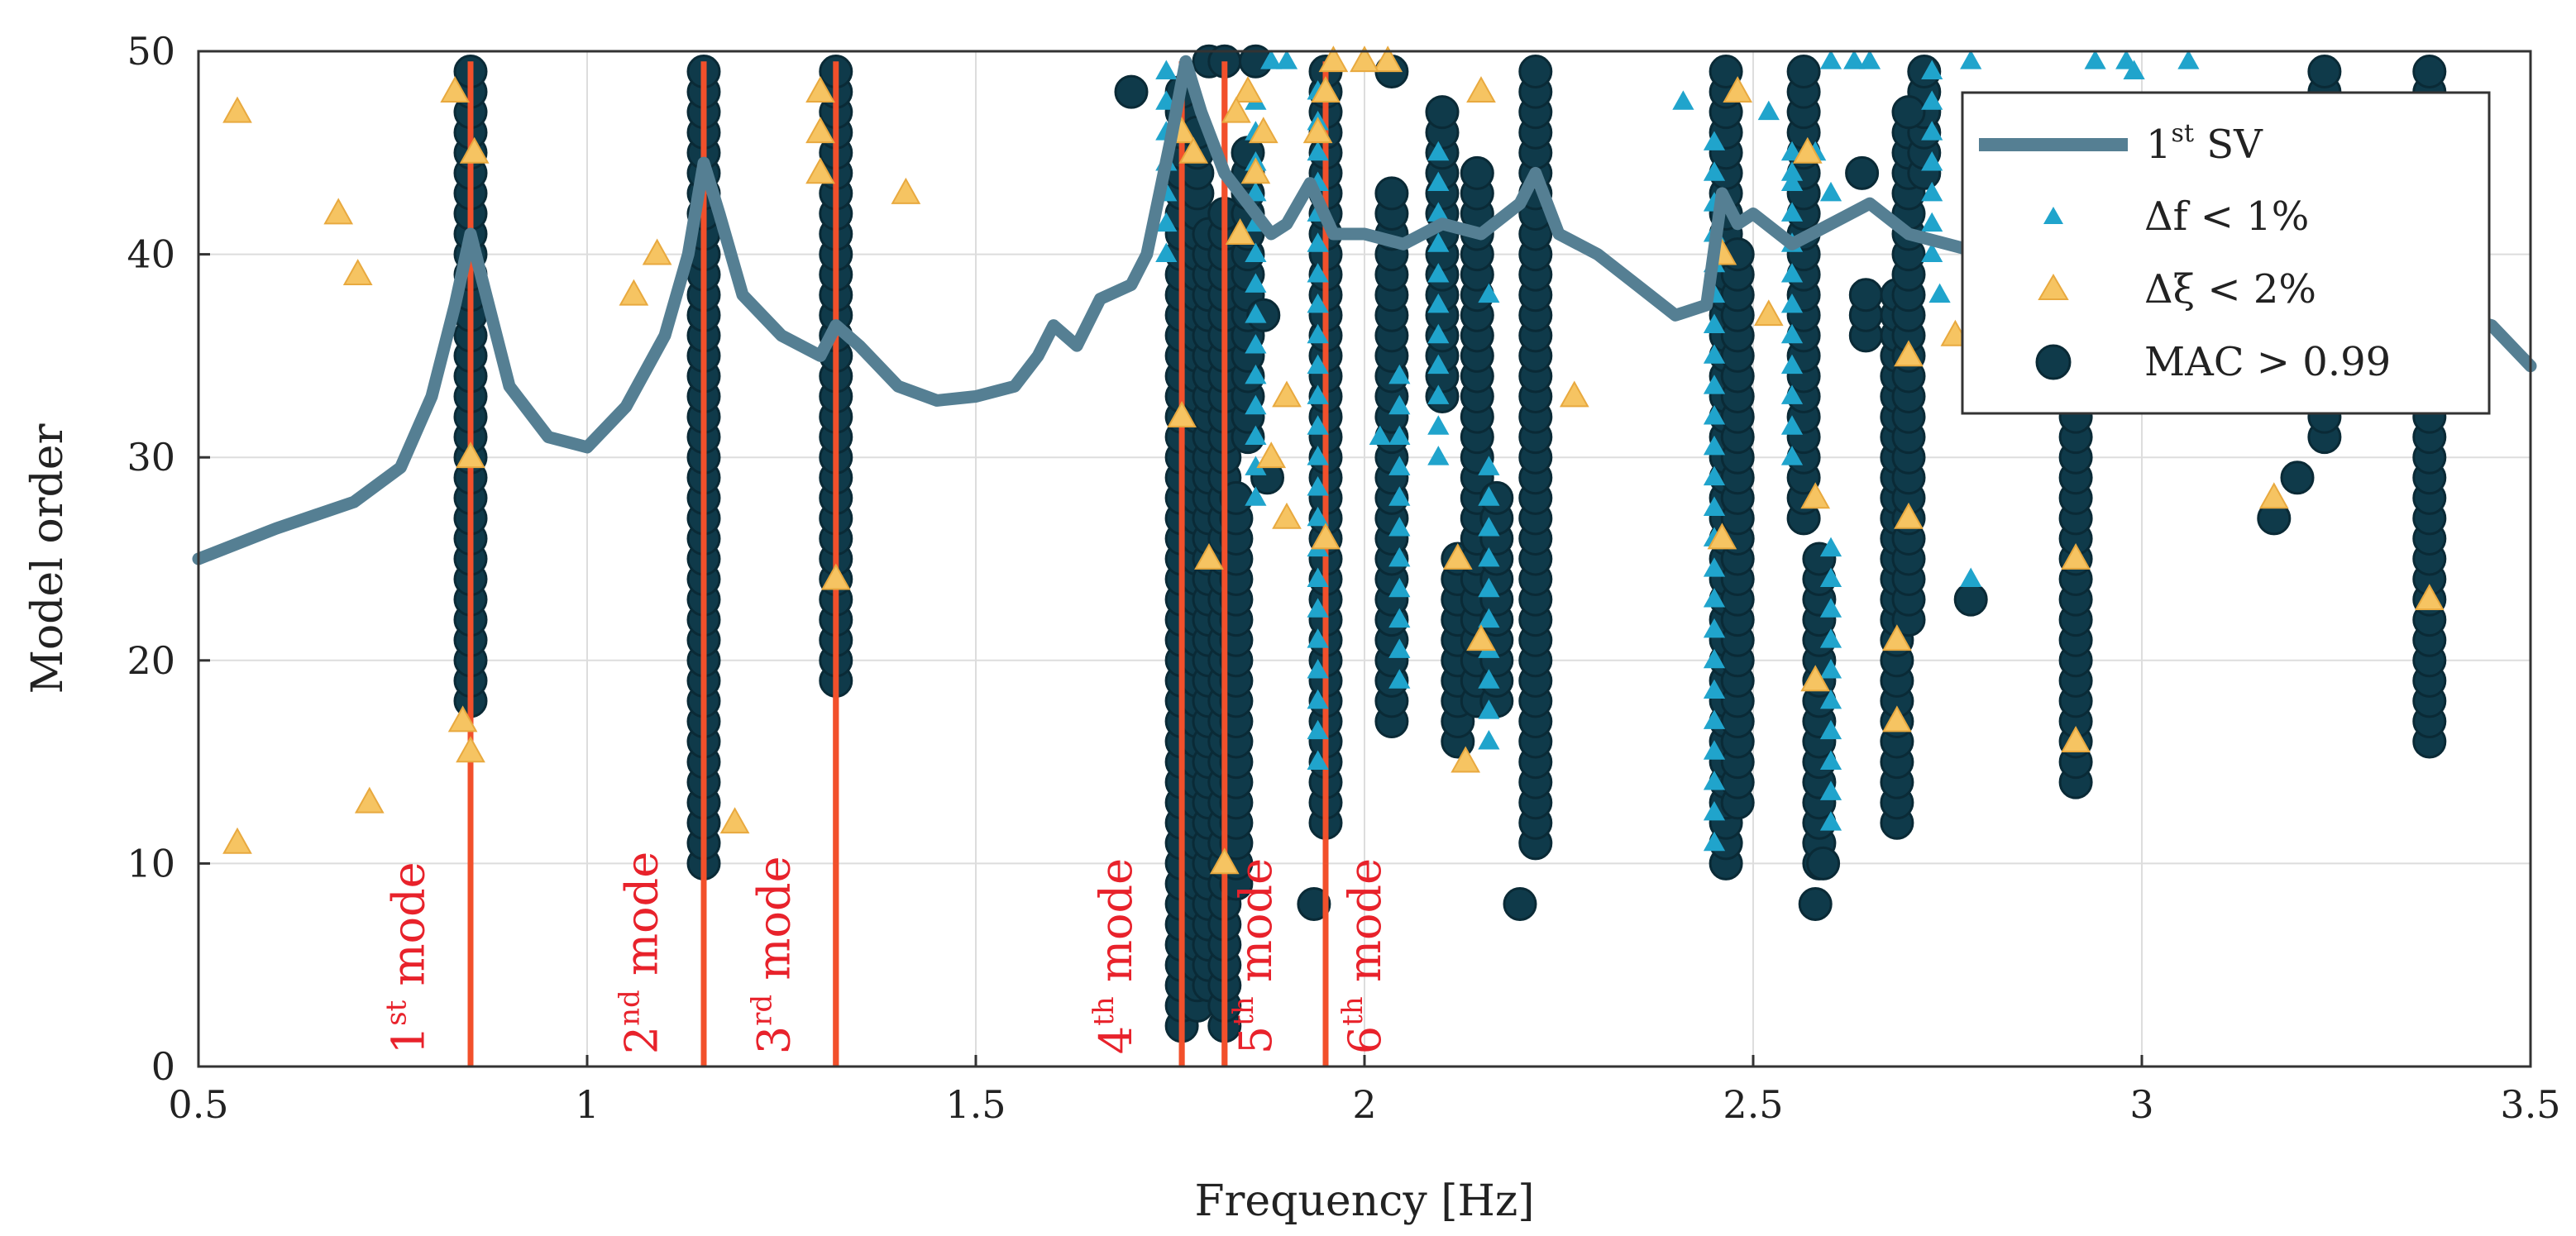 This screenshot has width=2576, height=1236. Describe the element at coordinates (630, 1008) in the screenshot. I see `mode-label-suffix: nd` at that location.